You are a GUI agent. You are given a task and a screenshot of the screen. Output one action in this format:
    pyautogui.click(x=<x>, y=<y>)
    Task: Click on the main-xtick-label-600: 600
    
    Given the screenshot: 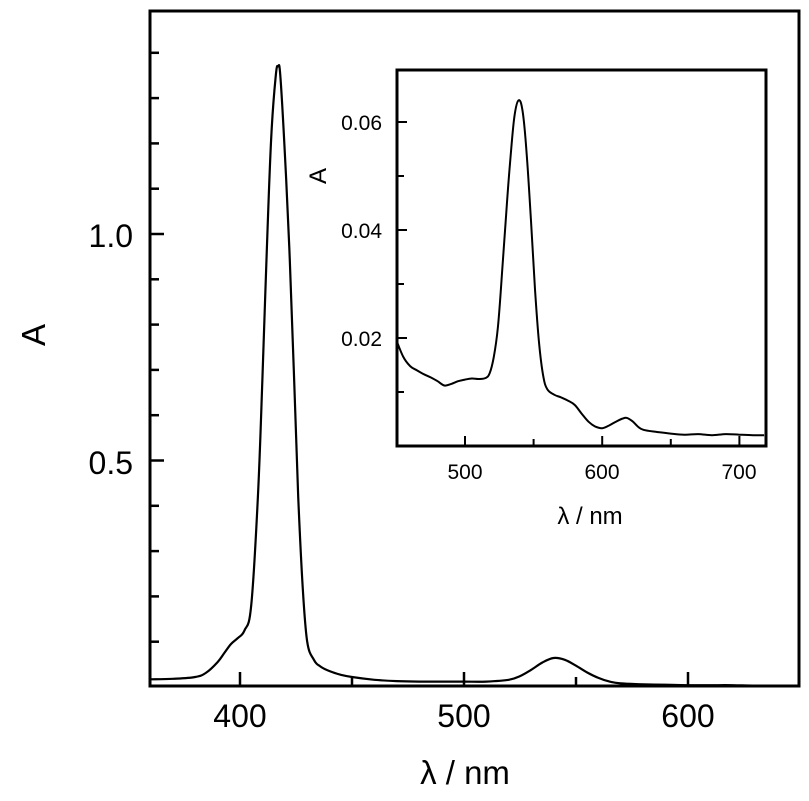 What is the action you would take?
    pyautogui.click(x=687, y=716)
    